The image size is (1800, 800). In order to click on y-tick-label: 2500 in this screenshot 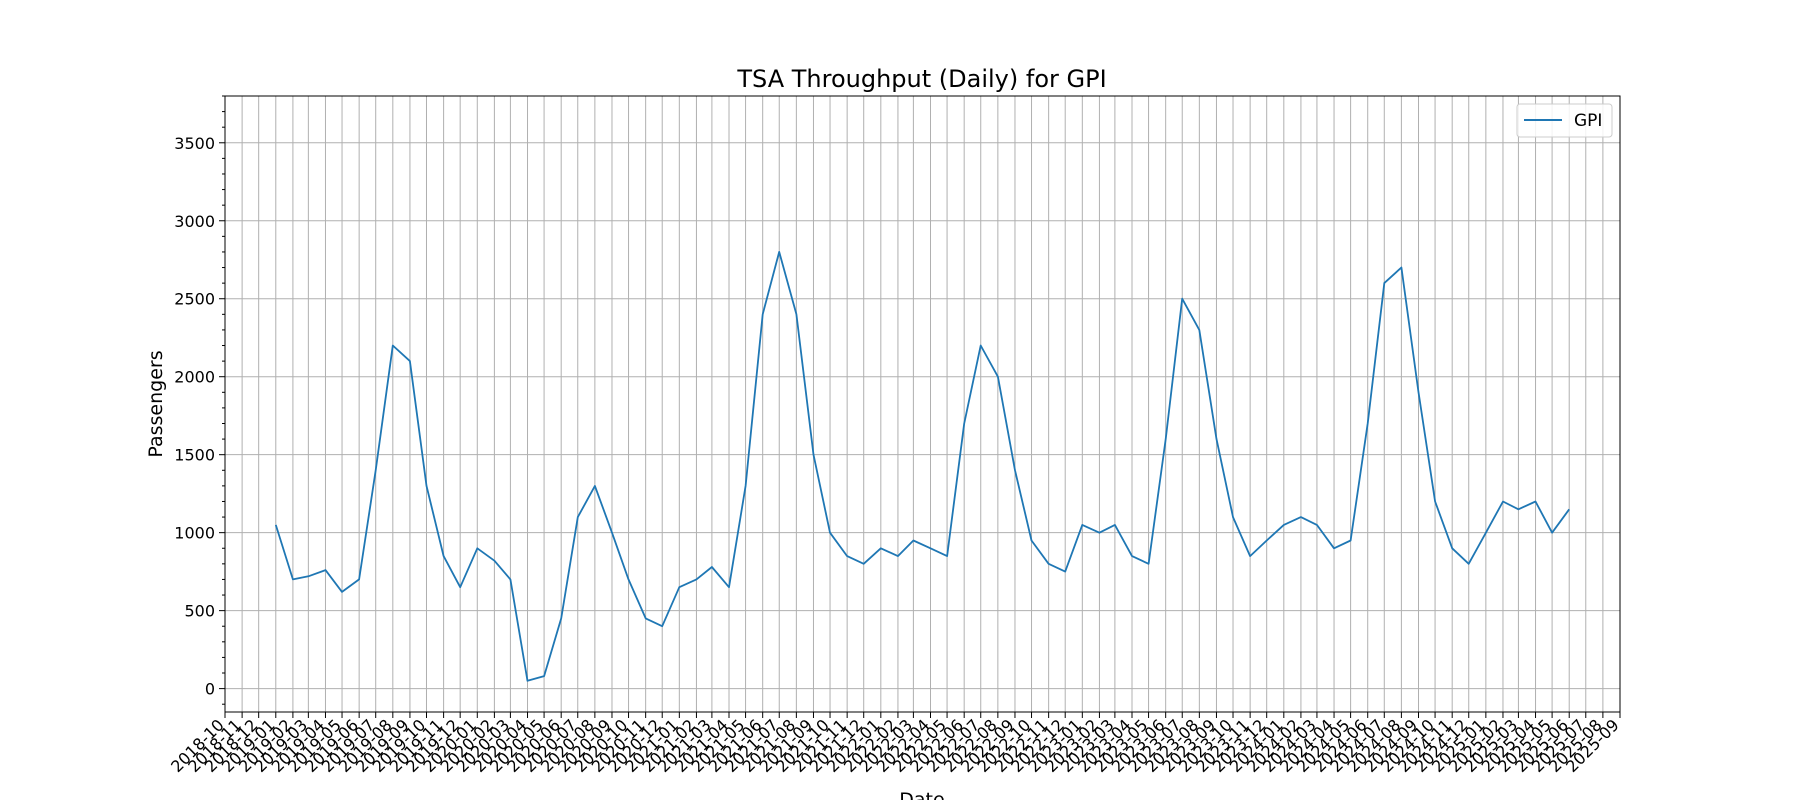, I will do `click(194, 299)`.